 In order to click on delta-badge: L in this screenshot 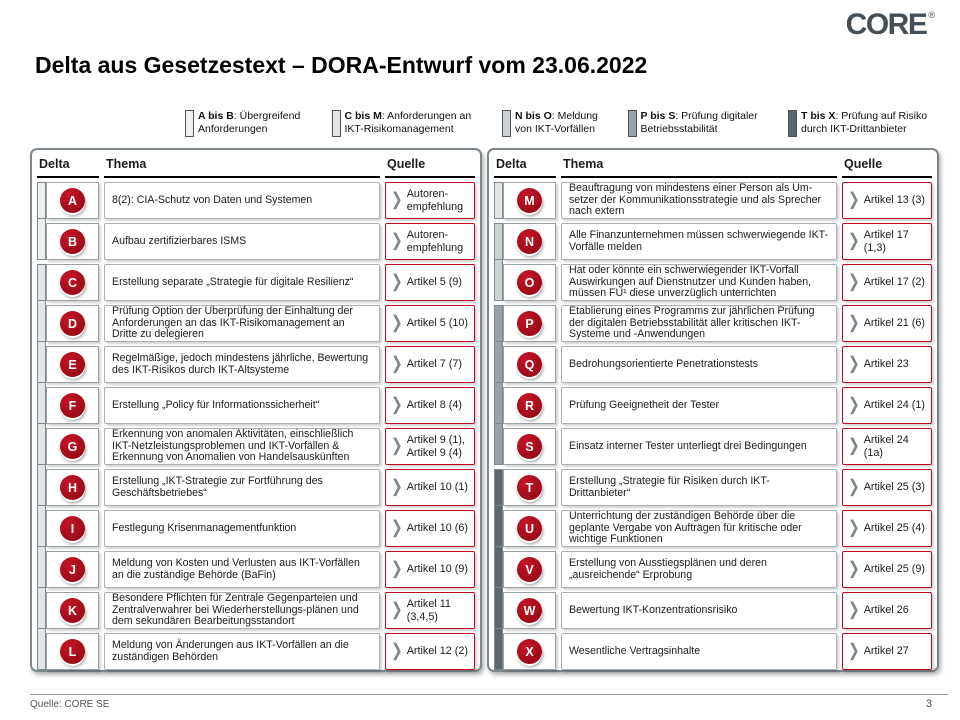, I will do `click(72, 651)`.